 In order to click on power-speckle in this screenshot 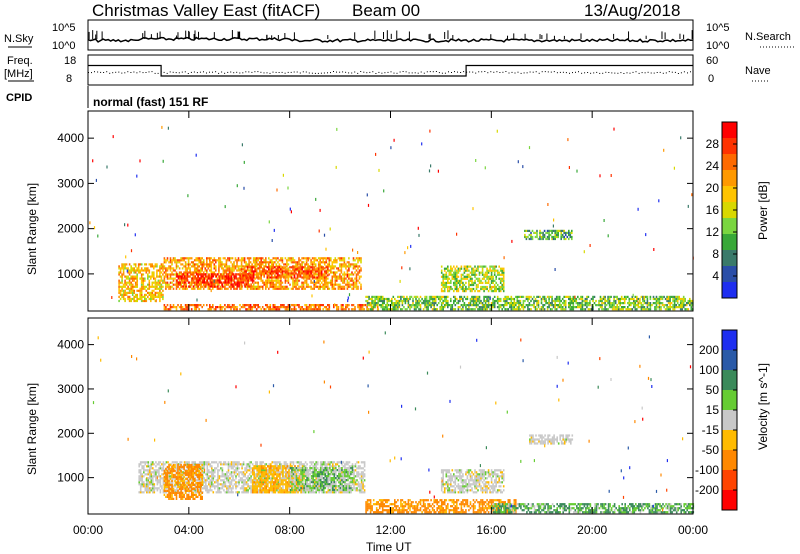, I will do `click(196, 155)`.